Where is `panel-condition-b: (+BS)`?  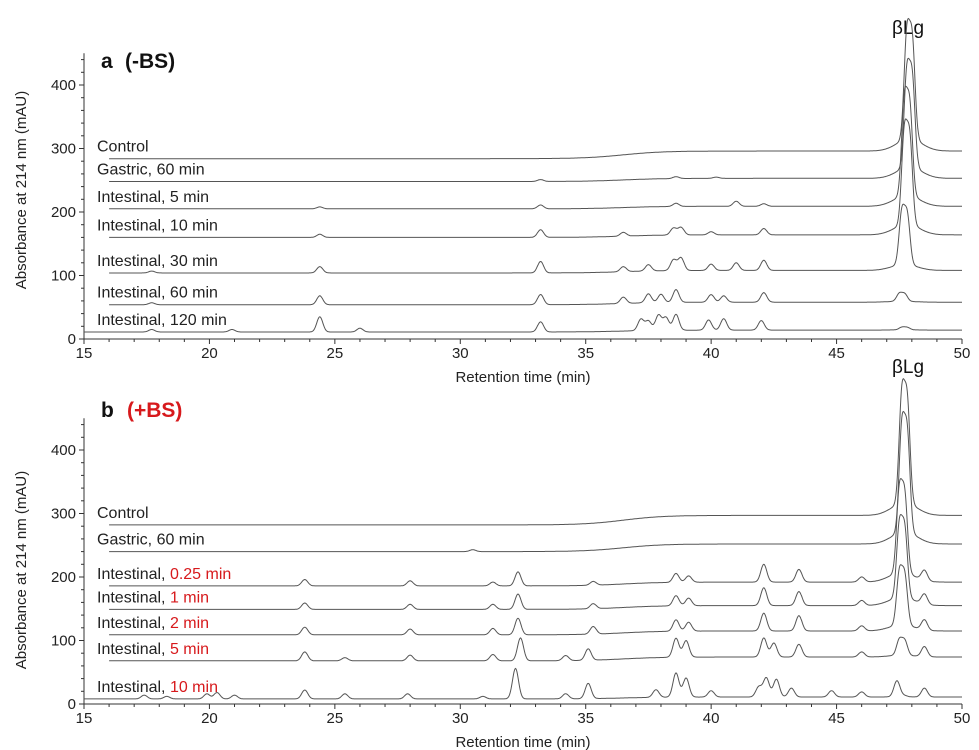
panel-condition-b: (+BS) is located at coordinates (154, 410).